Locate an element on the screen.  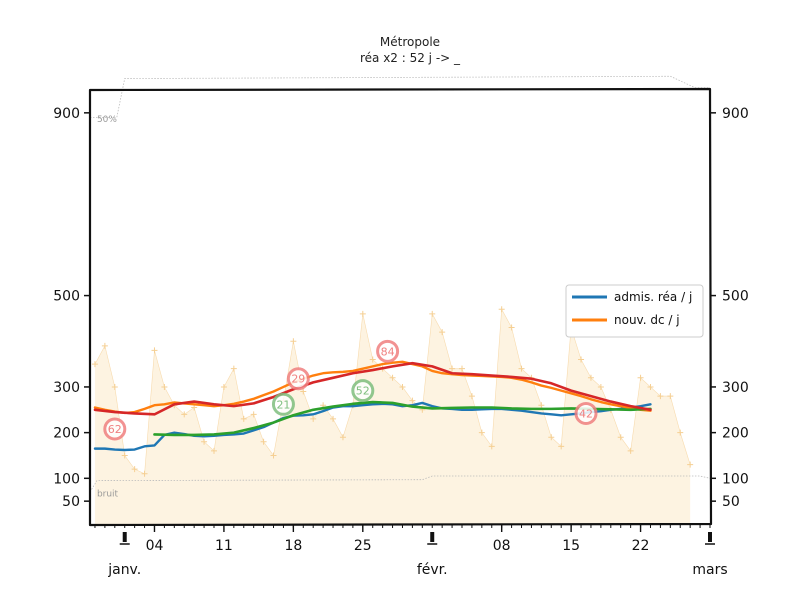
legend: admis. réa / j nouv. dc / j is located at coordinates (634, 311).